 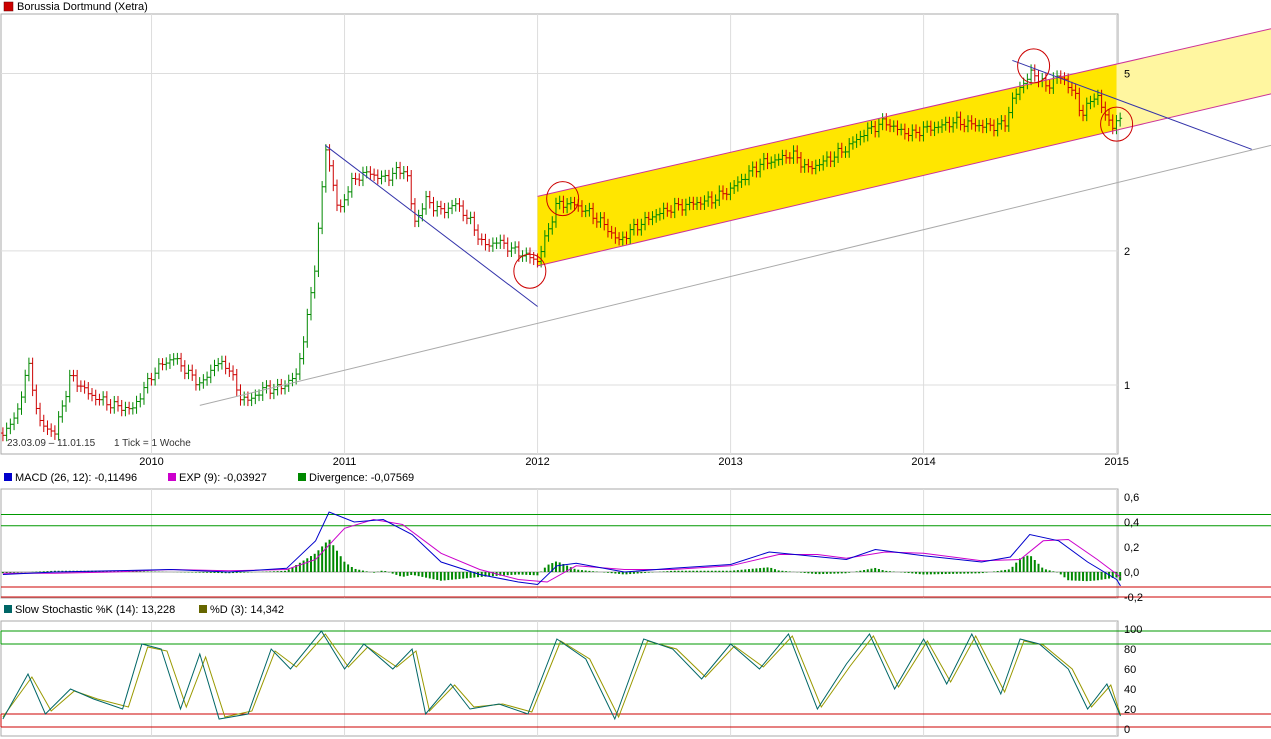 I want to click on x-tick-label: 2012, so click(x=537, y=462).